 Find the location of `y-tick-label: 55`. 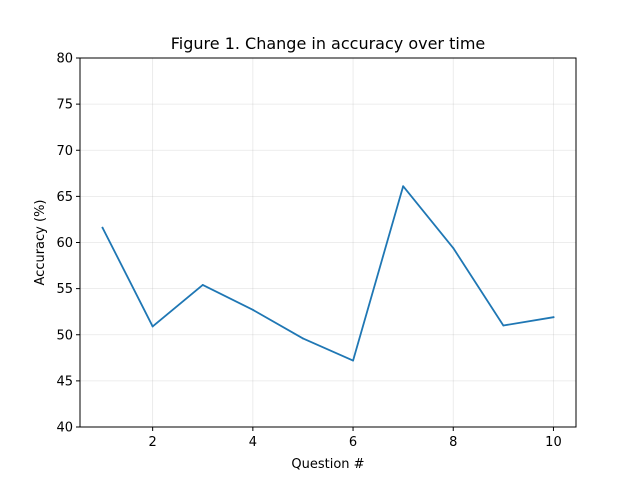

y-tick-label: 55 is located at coordinates (64, 289).